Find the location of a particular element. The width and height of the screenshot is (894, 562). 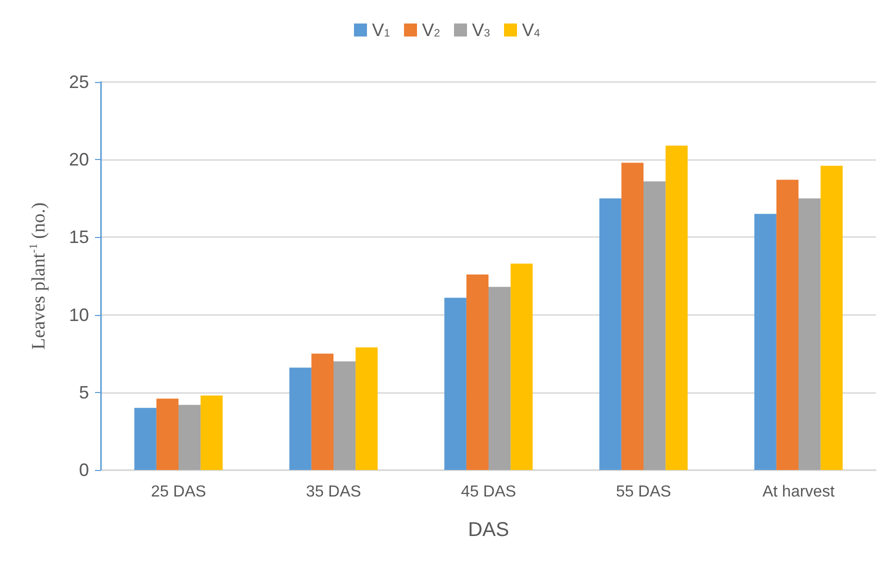

x-tick-label: 45 DAS is located at coordinates (488, 492).